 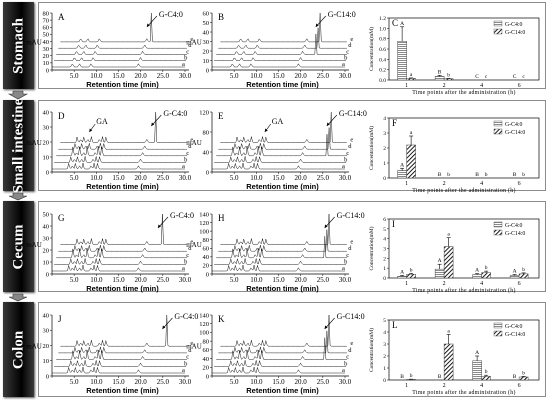 I want to click on peak-label: G-C14:0, so click(x=353, y=113).